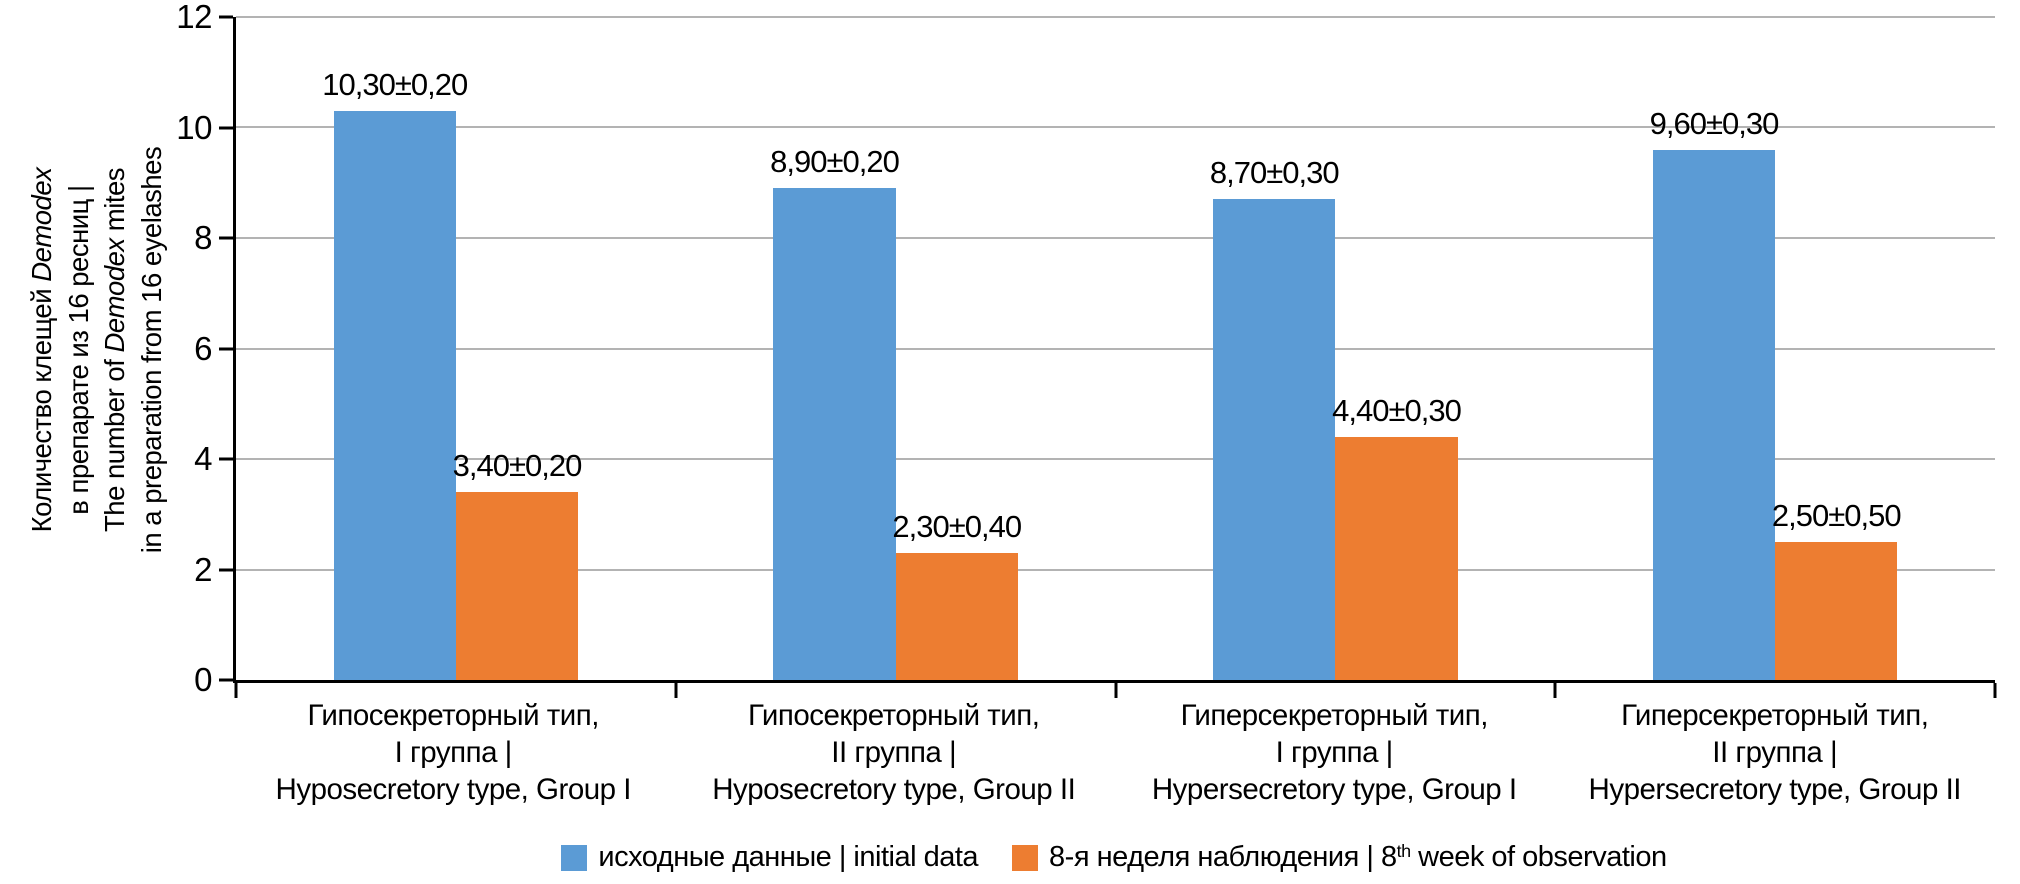 This screenshot has height=884, width=2020. What do you see at coordinates (1274, 173) in the screenshot?
I see `bar-value-label: 8,70±0,30` at bounding box center [1274, 173].